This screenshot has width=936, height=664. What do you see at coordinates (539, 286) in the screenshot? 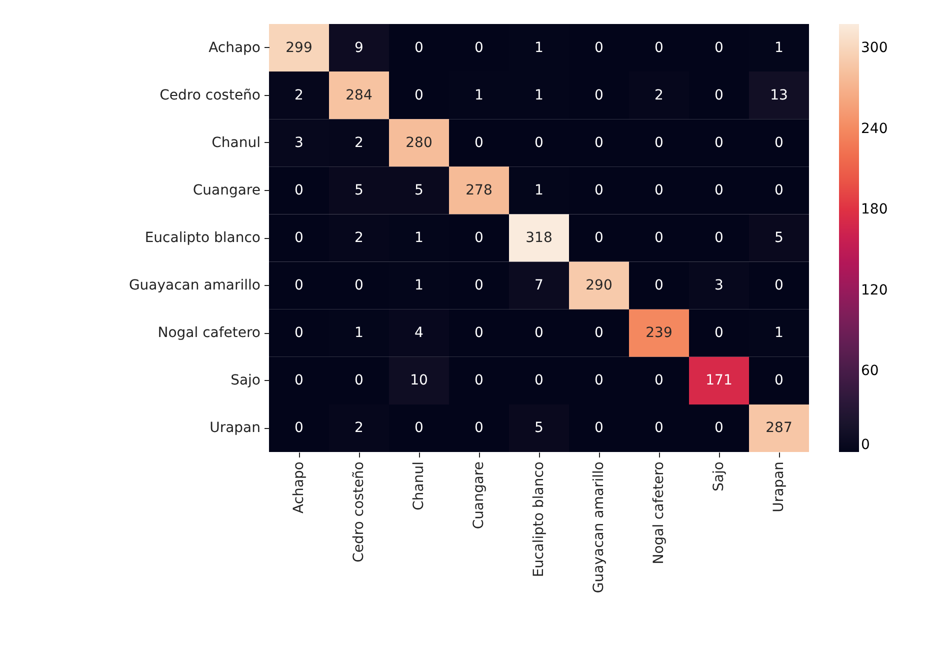
I see `data-label: 7` at bounding box center [539, 286].